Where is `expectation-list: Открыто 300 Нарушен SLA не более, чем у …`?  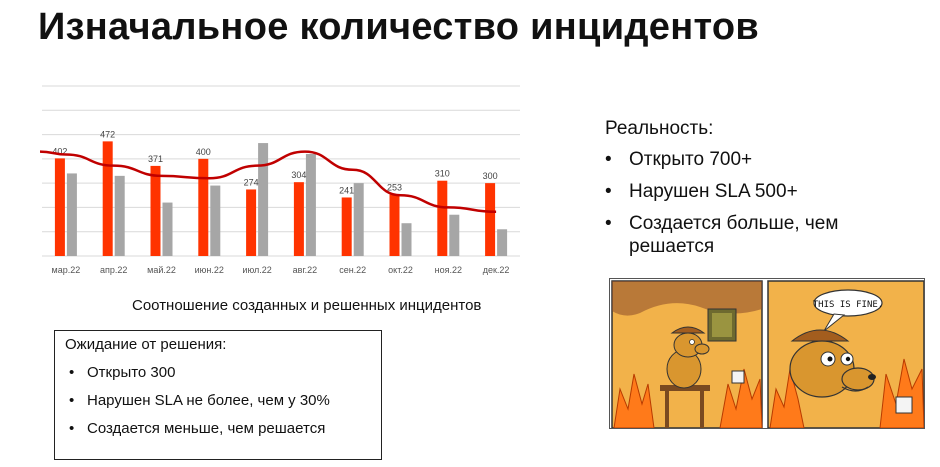 expectation-list: Открыто 300 Нарушен SLA не более, чем у … is located at coordinates (218, 401).